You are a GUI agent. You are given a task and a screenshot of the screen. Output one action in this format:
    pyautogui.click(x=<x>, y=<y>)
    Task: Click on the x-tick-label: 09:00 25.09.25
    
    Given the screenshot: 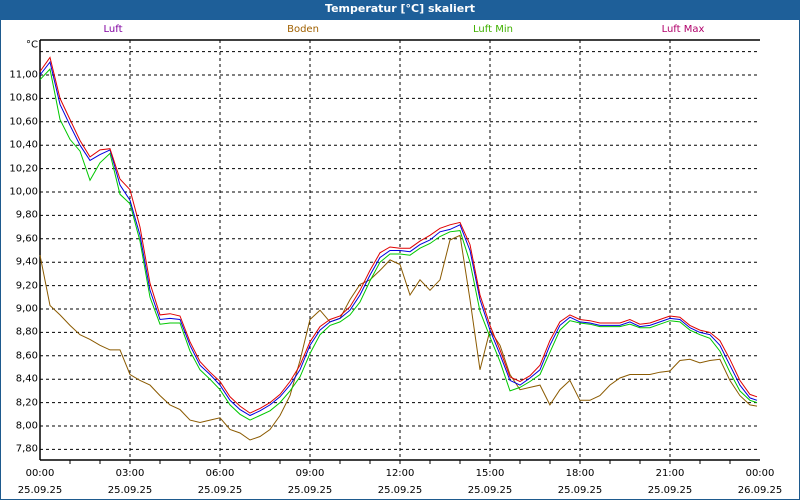 What is the action you would take?
    pyautogui.click(x=310, y=482)
    